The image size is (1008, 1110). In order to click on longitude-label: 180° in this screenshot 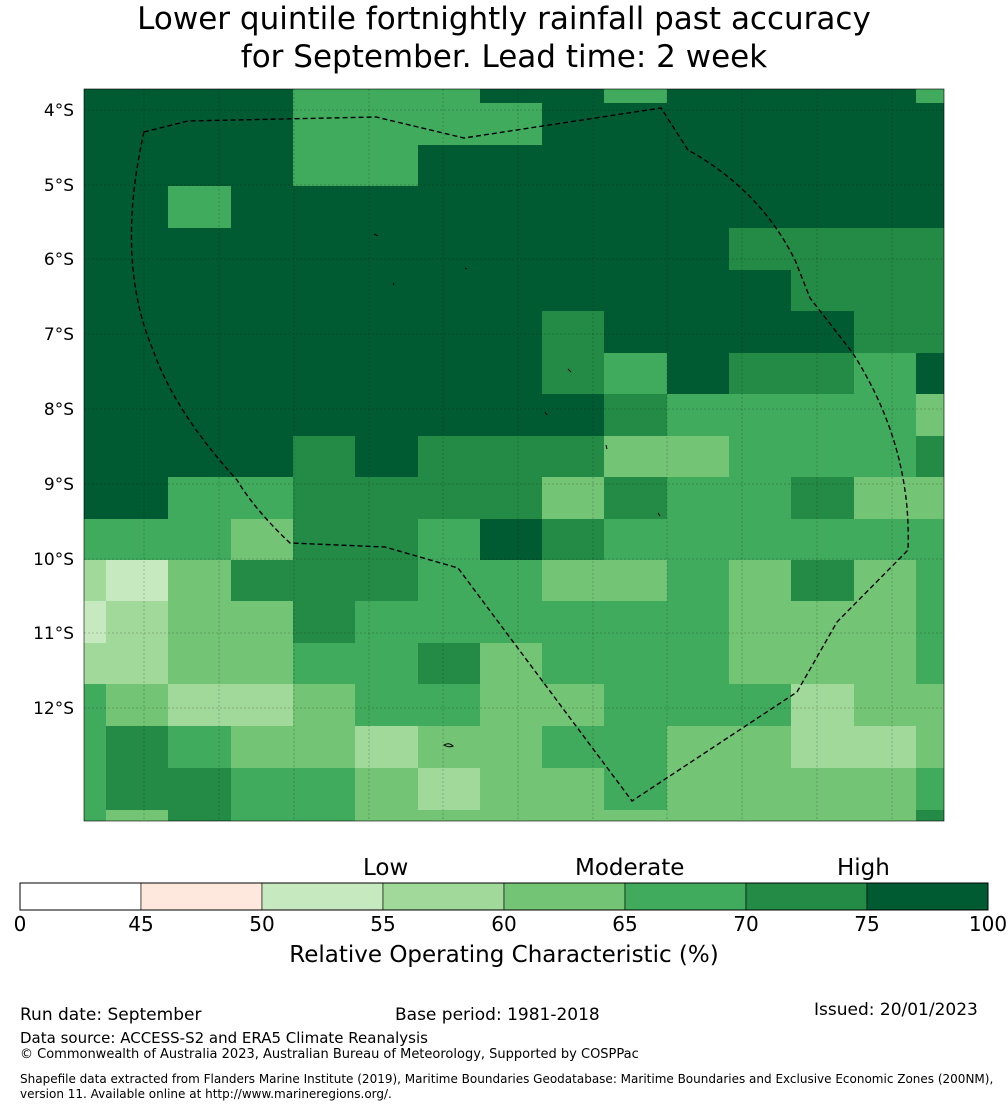, I will do `click(667, 829)`.